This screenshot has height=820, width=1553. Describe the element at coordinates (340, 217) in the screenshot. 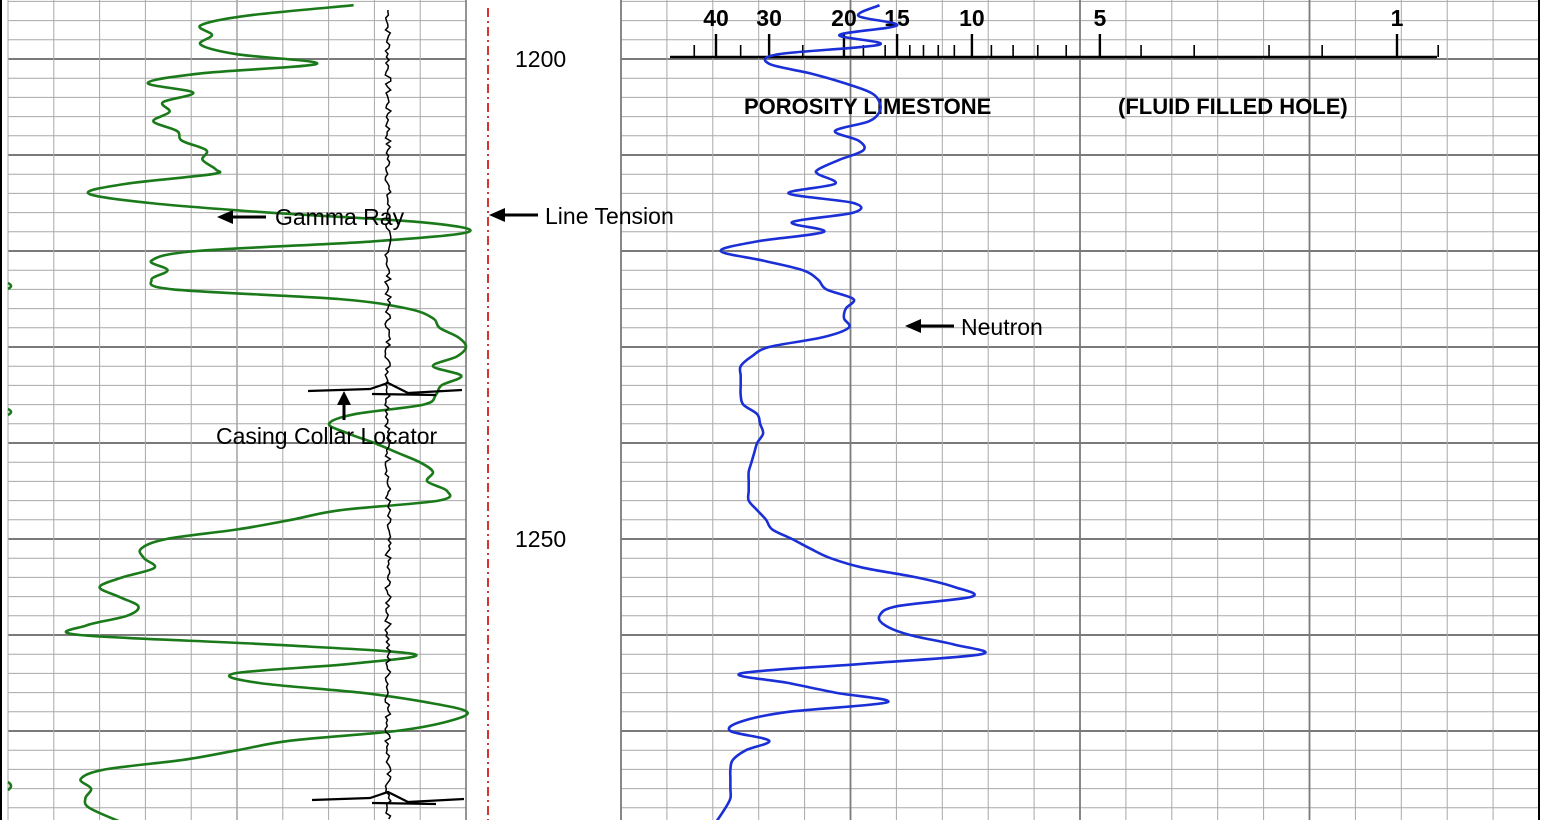

I see `gamma-ray-label: Gamma Ray` at that location.